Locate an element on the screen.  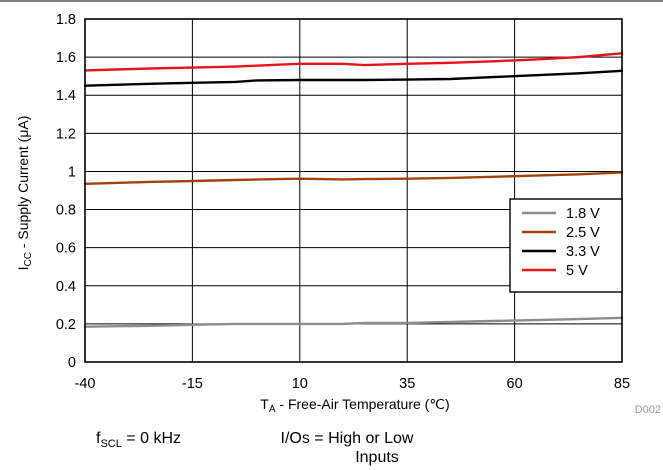
x-axis-label: TA - Free-Air Temperature (℃) is located at coordinates (354, 405).